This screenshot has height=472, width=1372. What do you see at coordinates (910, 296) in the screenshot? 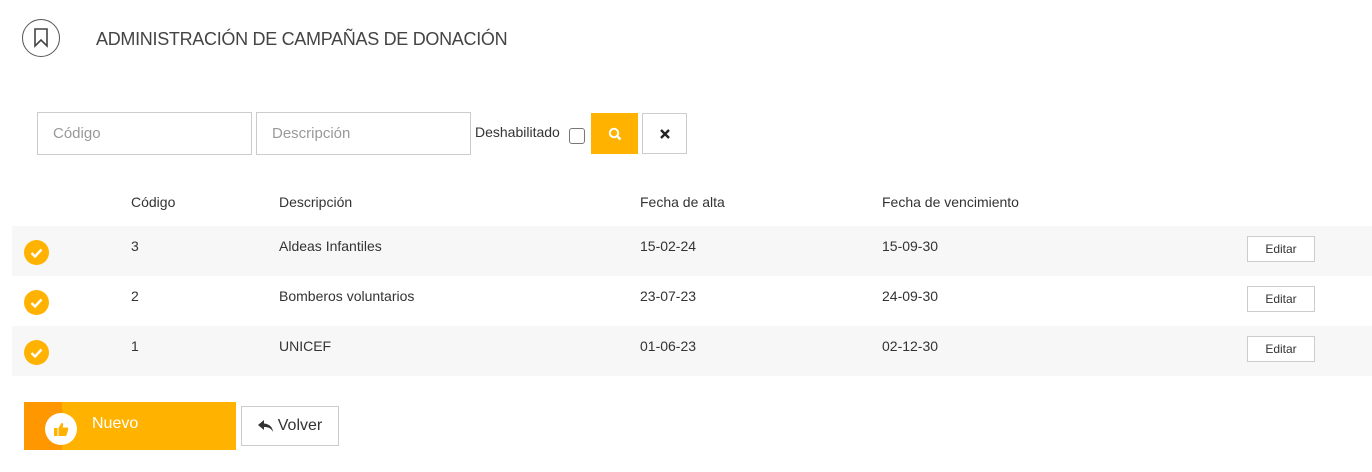
I see `cell-fecha-vencimiento: 24-09-30` at bounding box center [910, 296].